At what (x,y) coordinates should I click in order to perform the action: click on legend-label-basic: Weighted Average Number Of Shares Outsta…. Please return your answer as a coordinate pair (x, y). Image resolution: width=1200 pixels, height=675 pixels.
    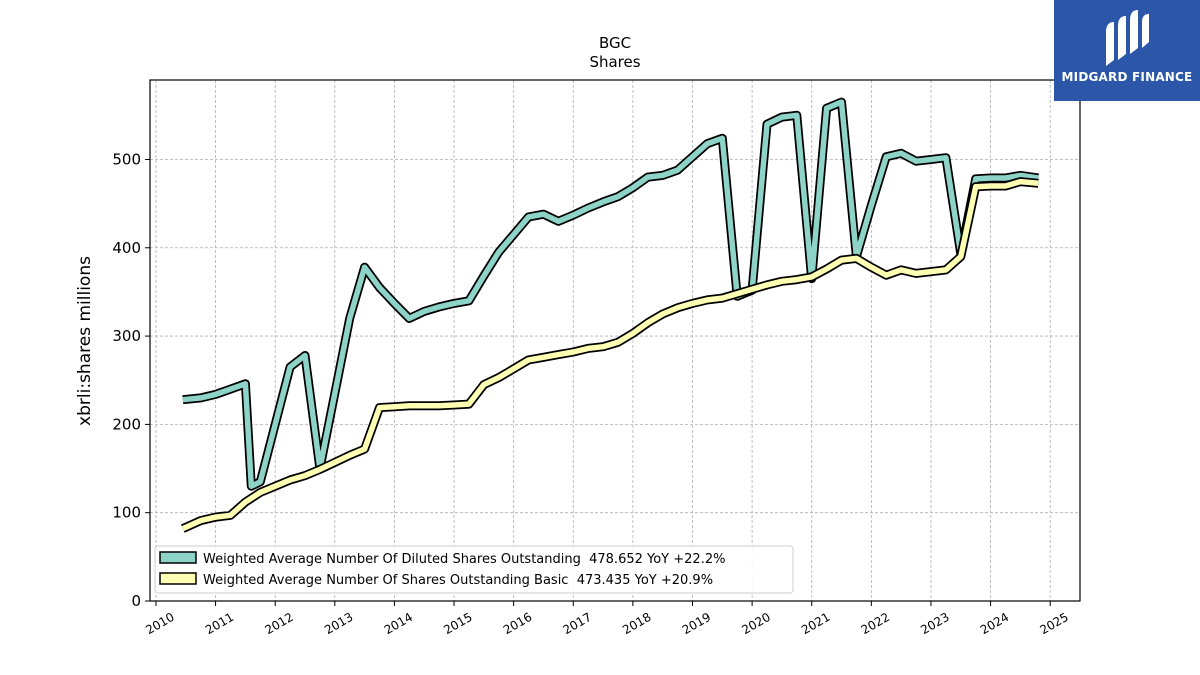
    Looking at the image, I should click on (458, 580).